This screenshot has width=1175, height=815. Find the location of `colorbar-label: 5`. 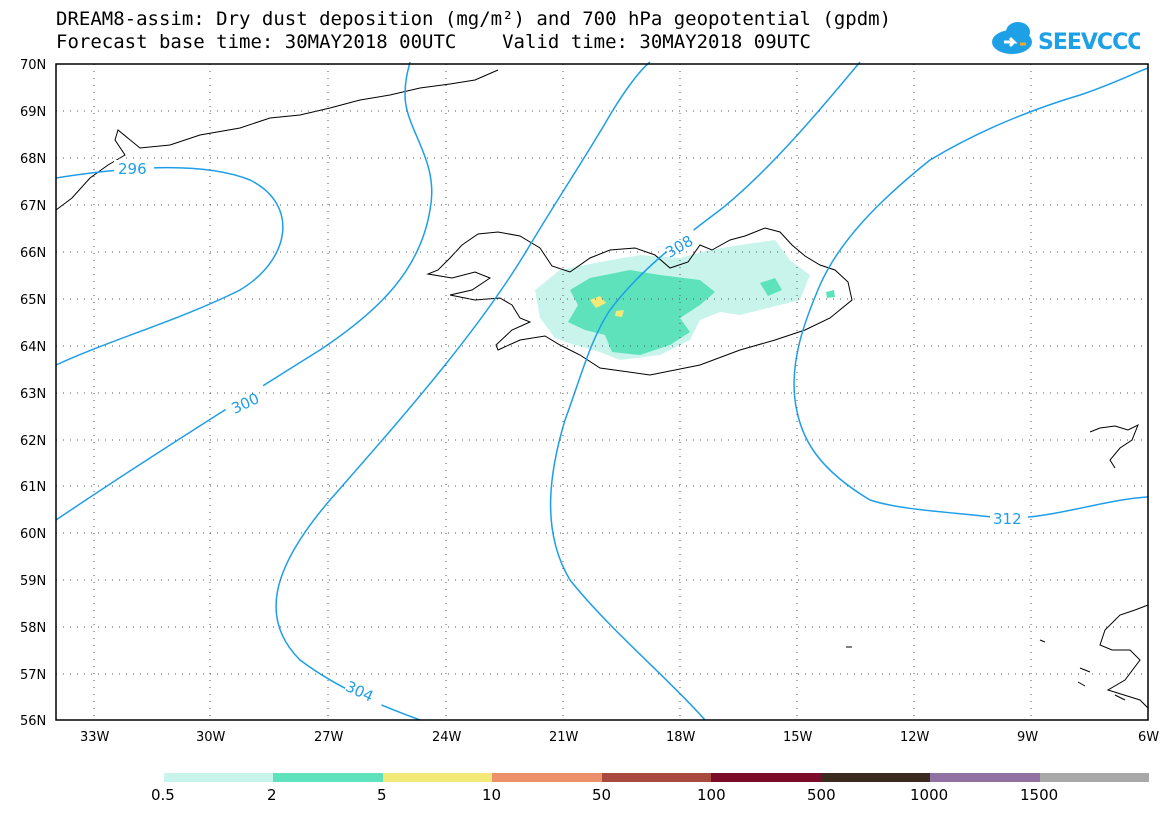

colorbar-label: 5 is located at coordinates (382, 795).